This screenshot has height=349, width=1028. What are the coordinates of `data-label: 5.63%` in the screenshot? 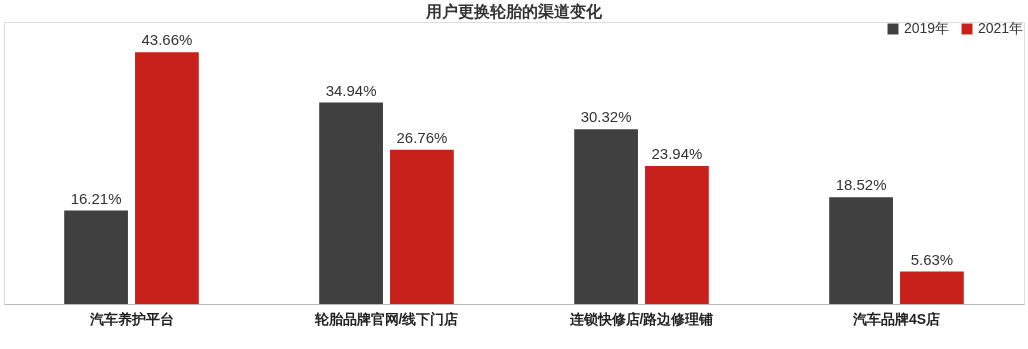 It's located at (932, 259).